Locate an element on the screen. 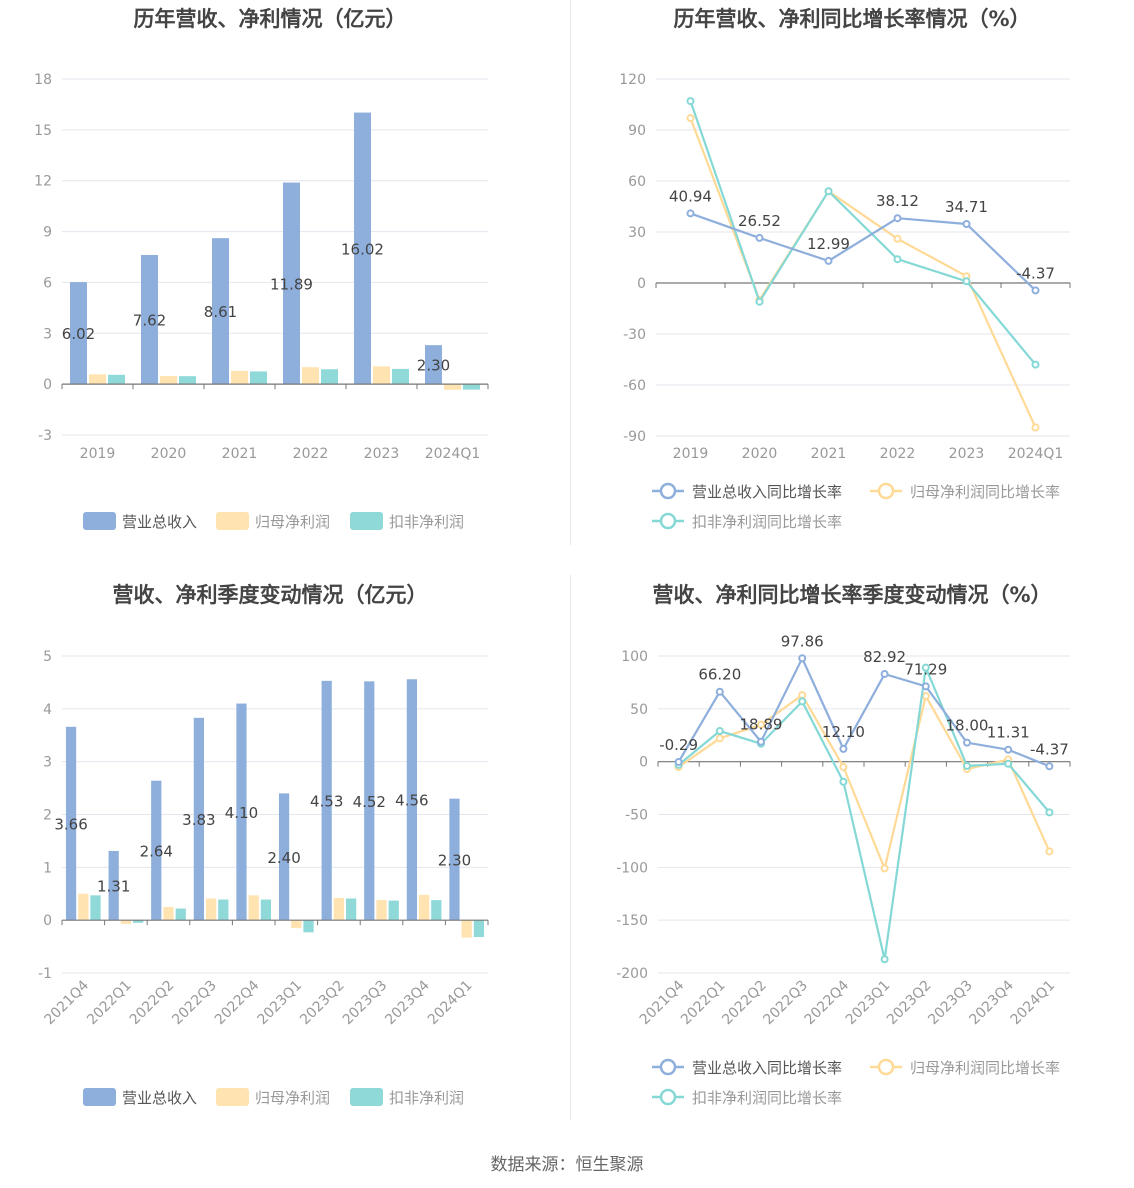  data-label: 1.31 is located at coordinates (113, 887).